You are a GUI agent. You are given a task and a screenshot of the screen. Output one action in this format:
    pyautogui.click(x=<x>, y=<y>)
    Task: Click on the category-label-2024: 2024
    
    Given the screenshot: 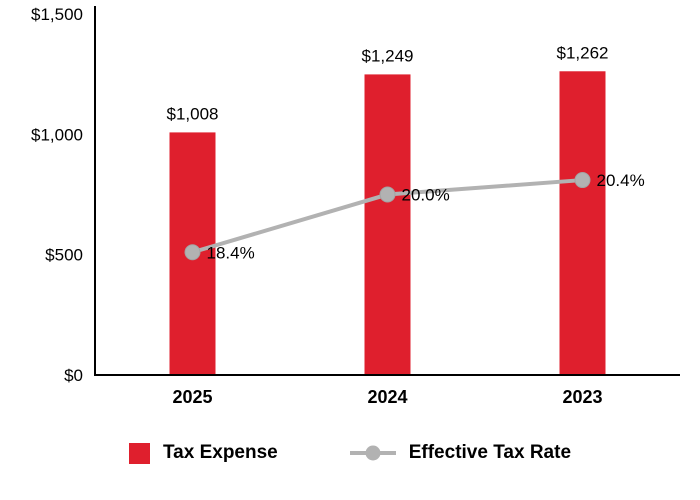 What is the action you would take?
    pyautogui.click(x=387, y=397)
    